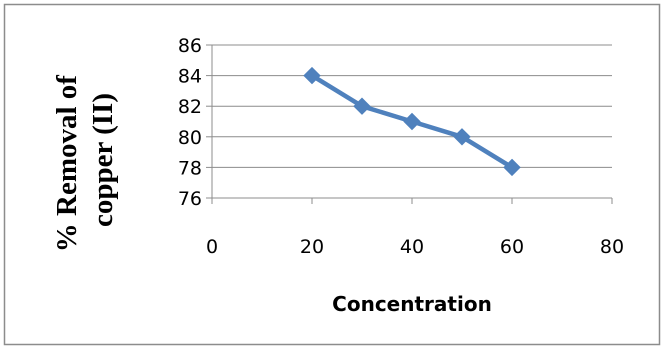 The width and height of the screenshot is (666, 351). I want to click on y-tick-label-78: 78, so click(190, 168).